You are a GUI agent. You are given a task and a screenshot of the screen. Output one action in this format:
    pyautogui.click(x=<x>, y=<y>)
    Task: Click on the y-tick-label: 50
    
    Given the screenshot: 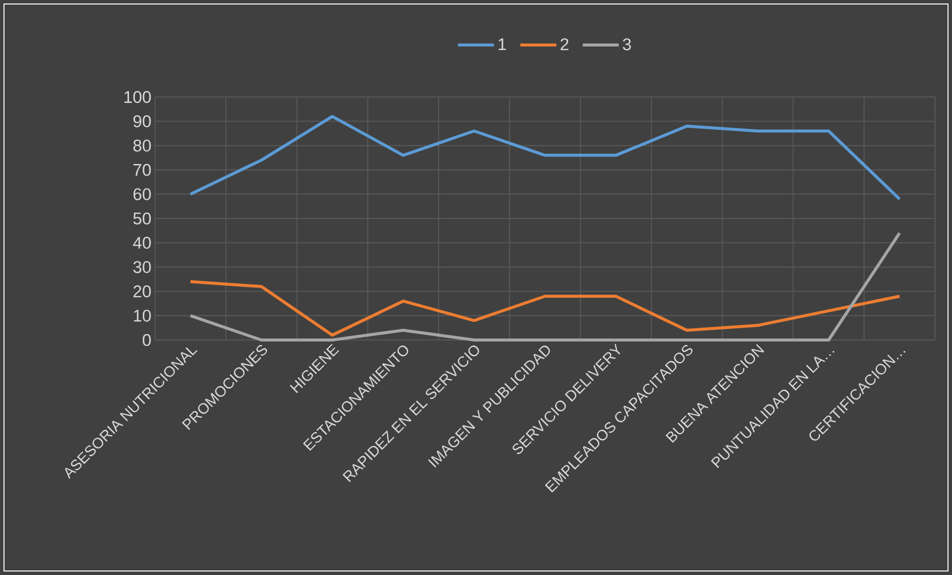 What is the action you would take?
    pyautogui.click(x=142, y=218)
    